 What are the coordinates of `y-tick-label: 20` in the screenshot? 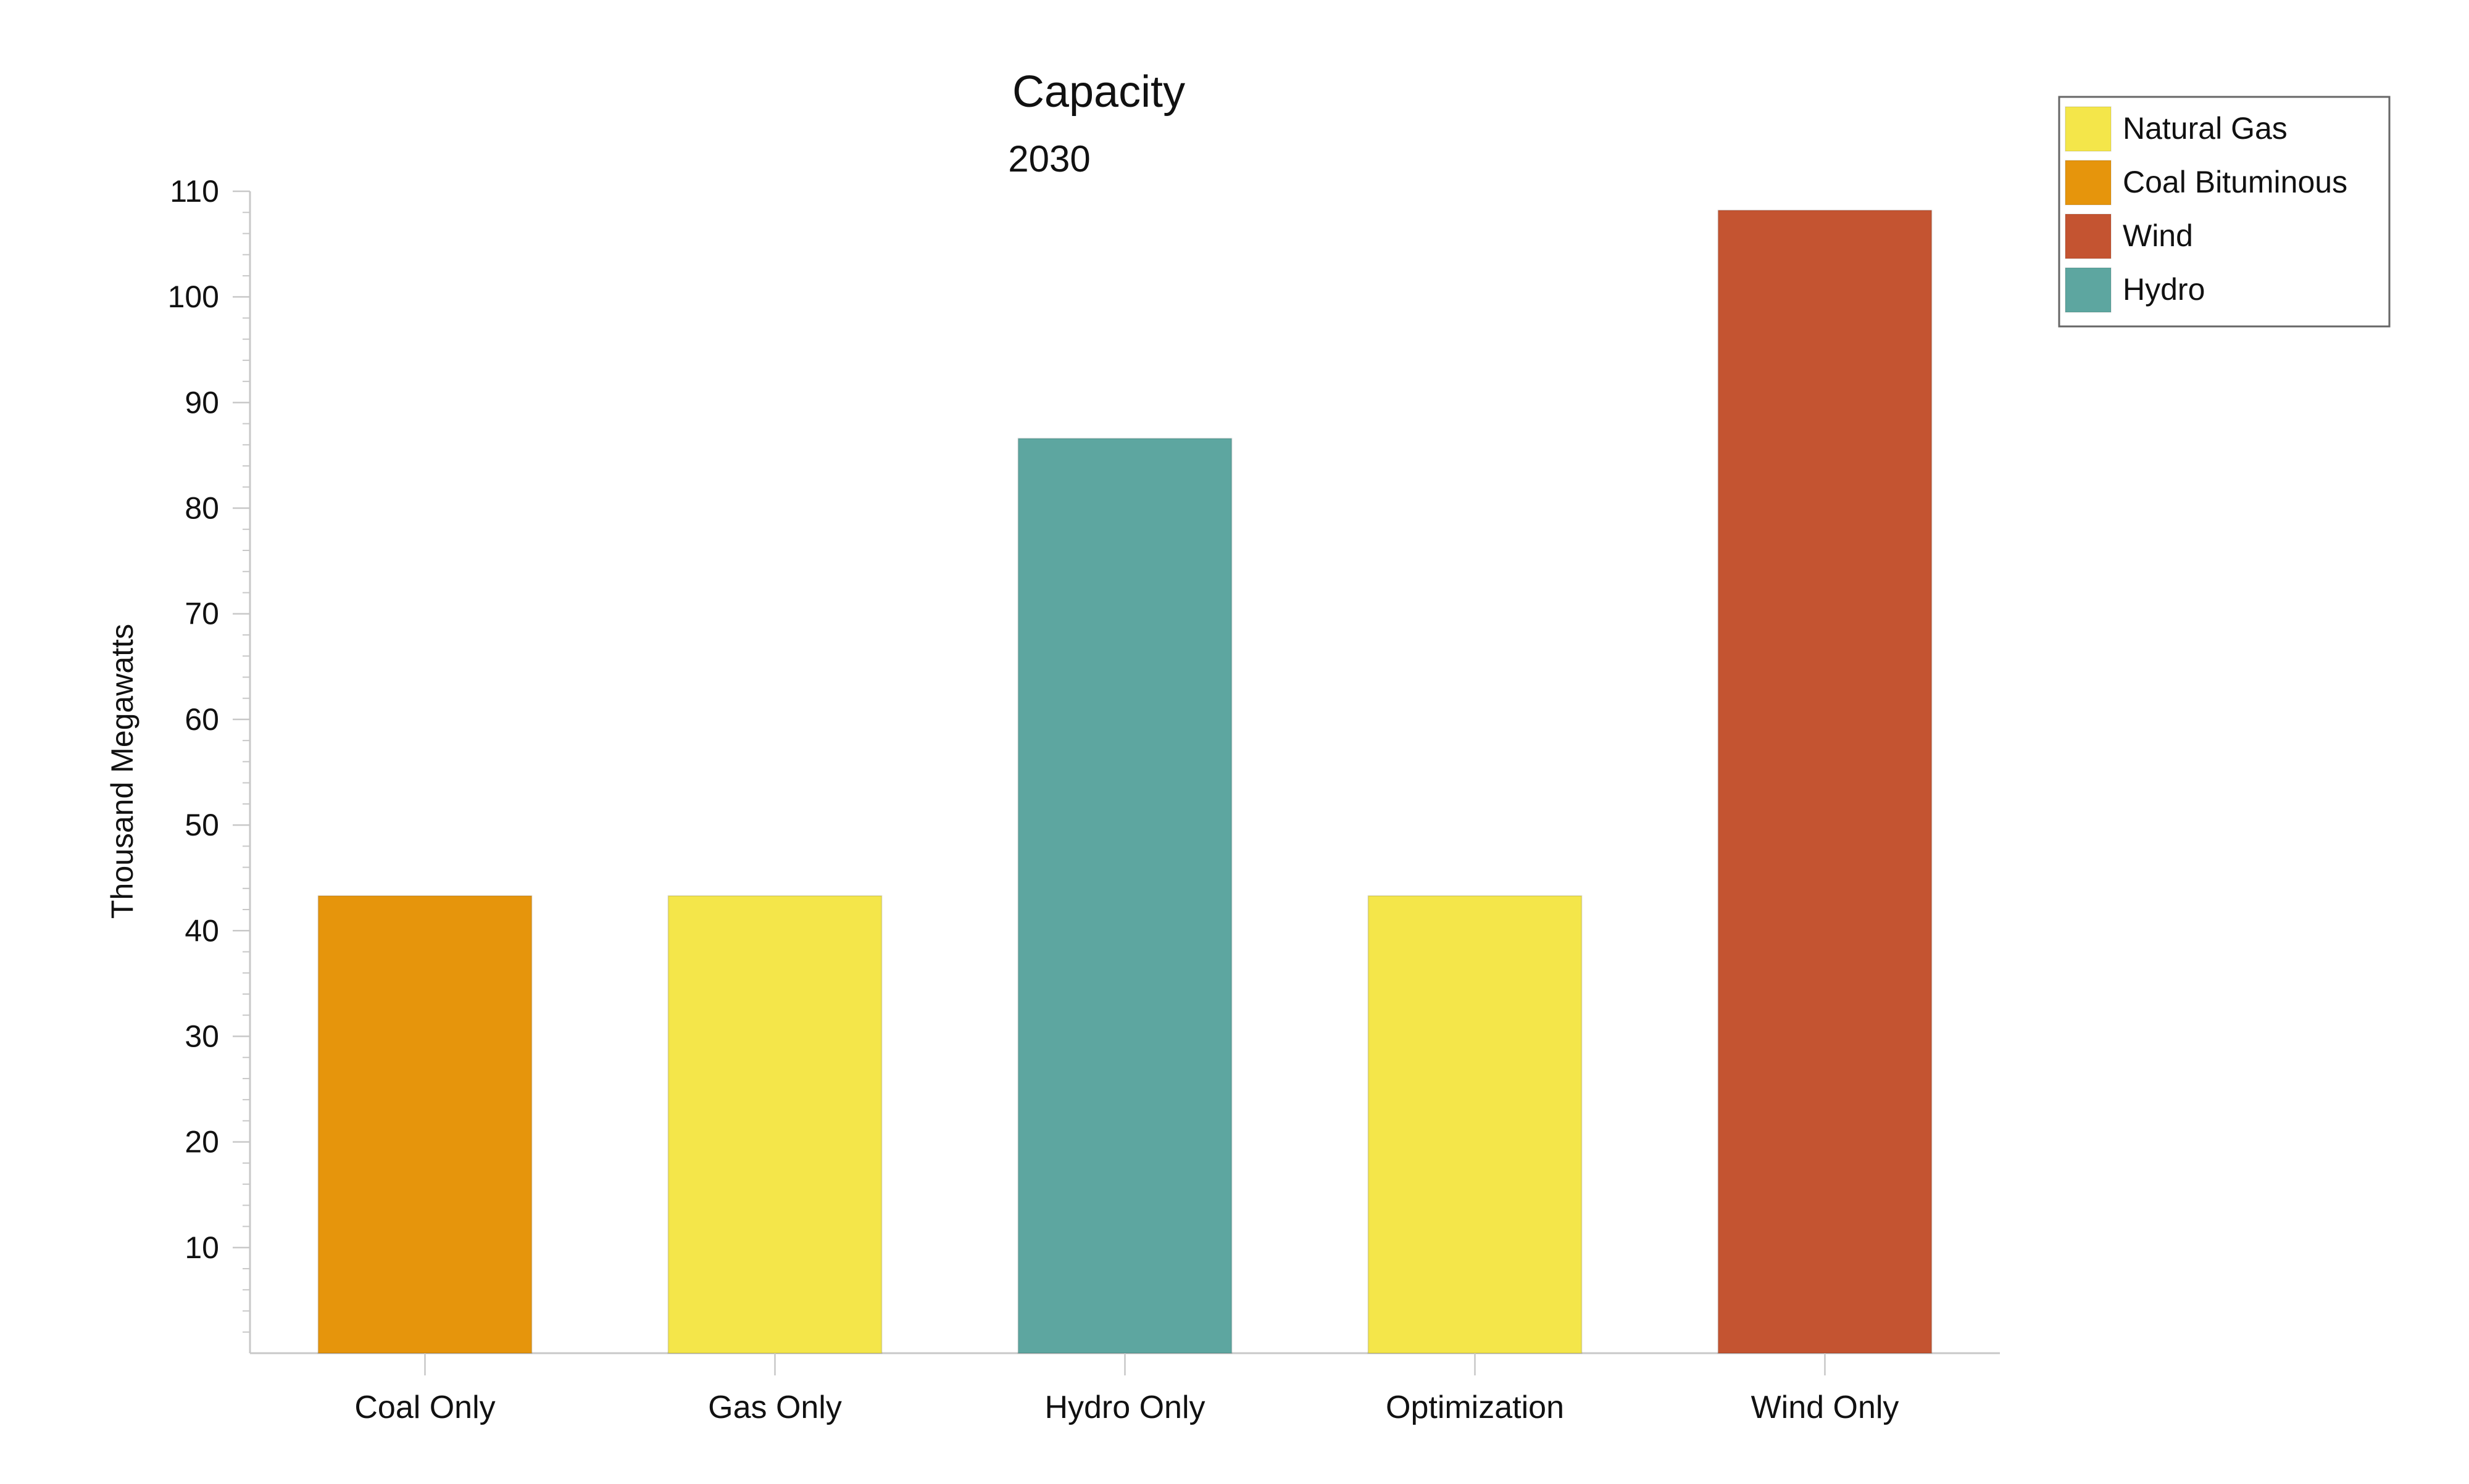 It's located at (202, 1142).